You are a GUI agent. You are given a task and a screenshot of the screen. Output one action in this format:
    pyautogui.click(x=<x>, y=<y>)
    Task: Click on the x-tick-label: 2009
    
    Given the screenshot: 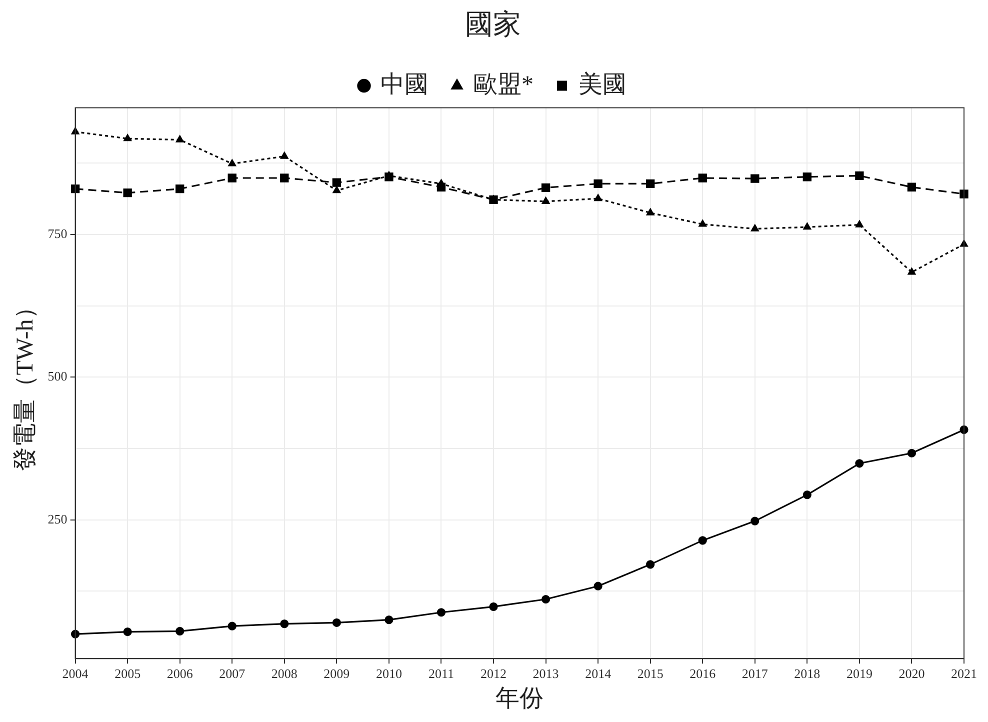 What is the action you would take?
    pyautogui.click(x=337, y=673)
    